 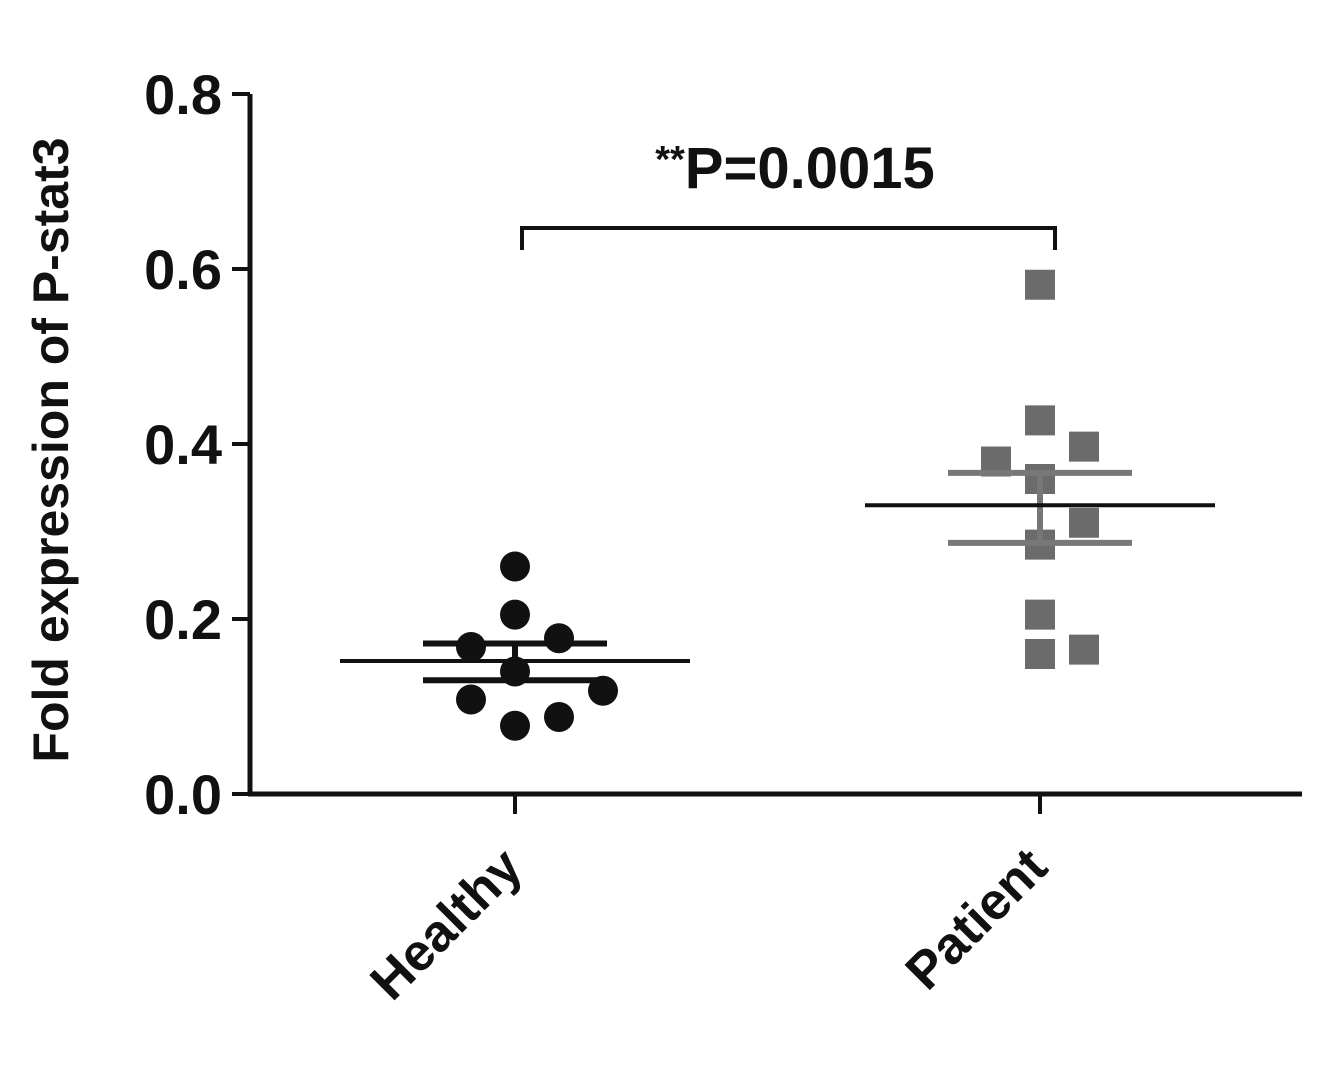 I want to click on x-tick-label-healthy: Healthy, so click(x=447, y=924).